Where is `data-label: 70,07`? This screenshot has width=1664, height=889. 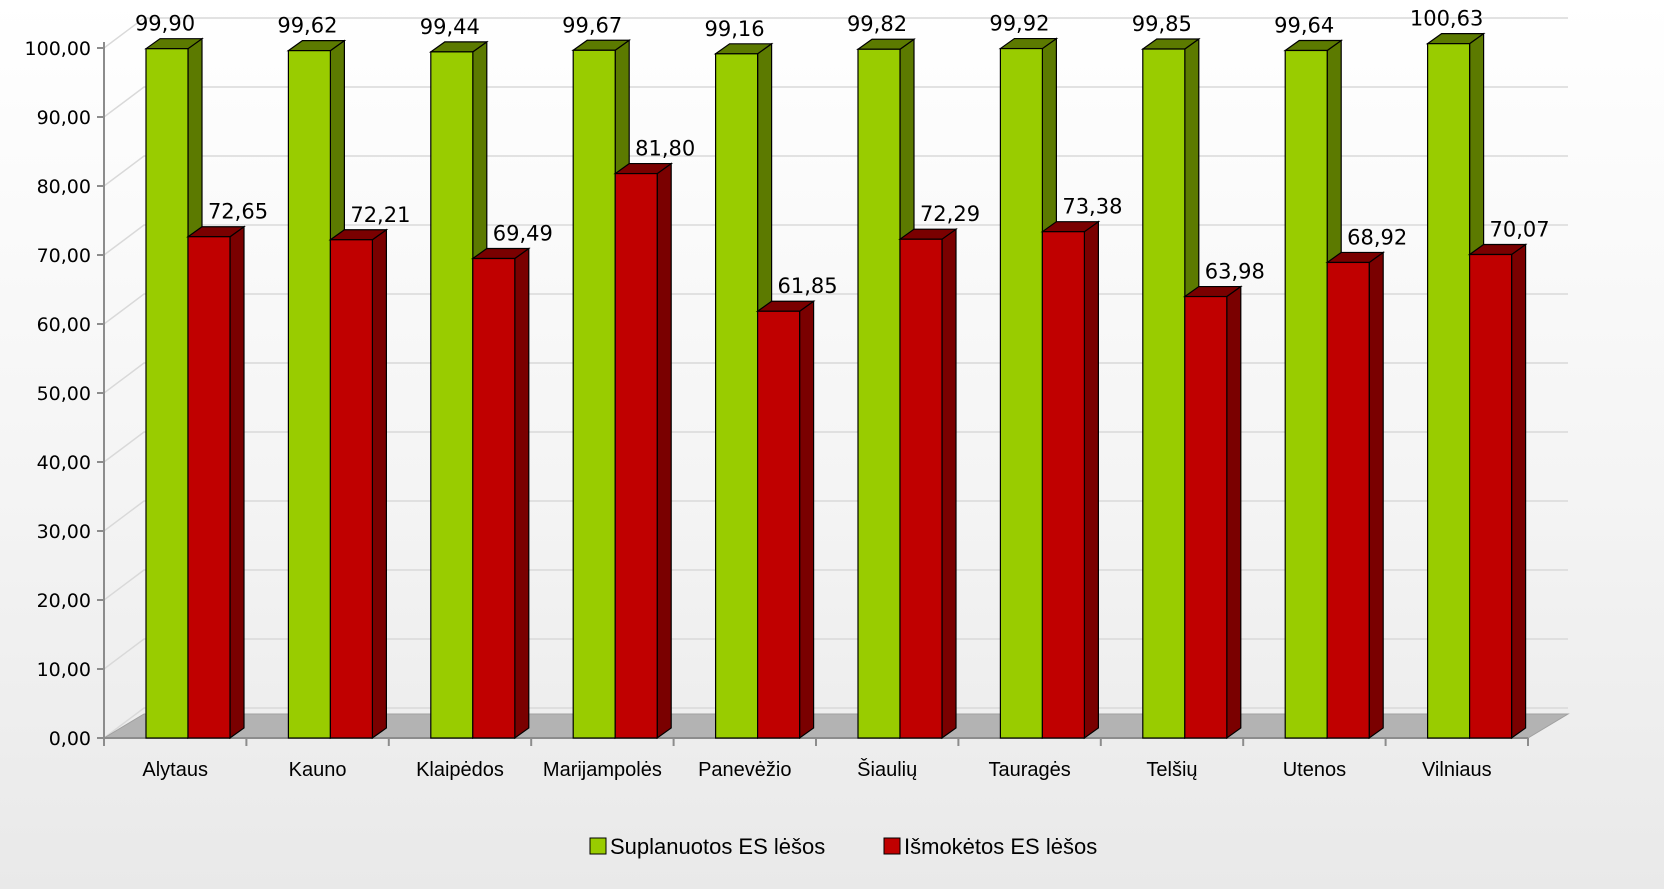
data-label: 70,07 is located at coordinates (1520, 230).